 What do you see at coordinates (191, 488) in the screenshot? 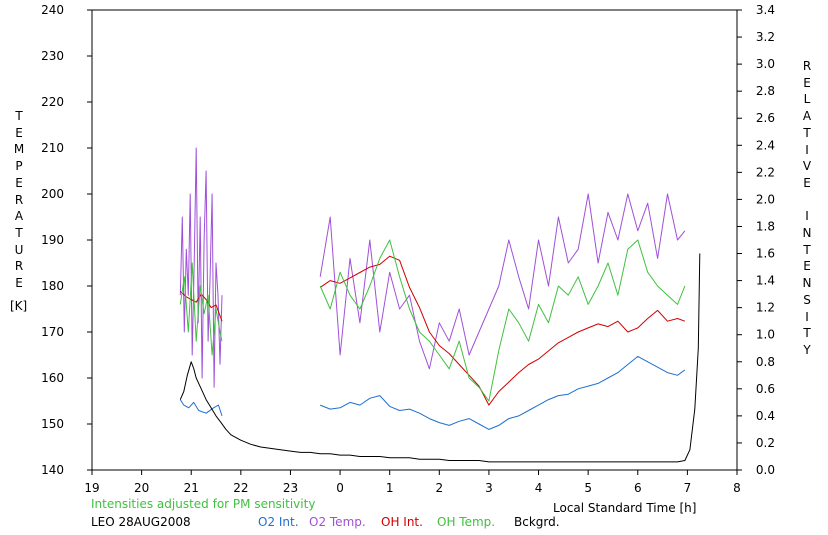
I see `x-tick-label: 21` at bounding box center [191, 488].